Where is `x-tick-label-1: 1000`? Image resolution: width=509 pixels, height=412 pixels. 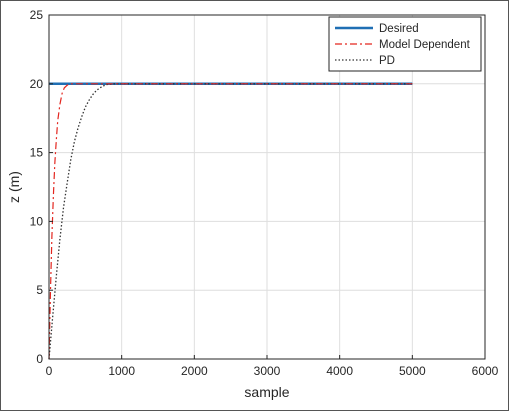
x-tick-label-1: 1000 is located at coordinates (121, 371).